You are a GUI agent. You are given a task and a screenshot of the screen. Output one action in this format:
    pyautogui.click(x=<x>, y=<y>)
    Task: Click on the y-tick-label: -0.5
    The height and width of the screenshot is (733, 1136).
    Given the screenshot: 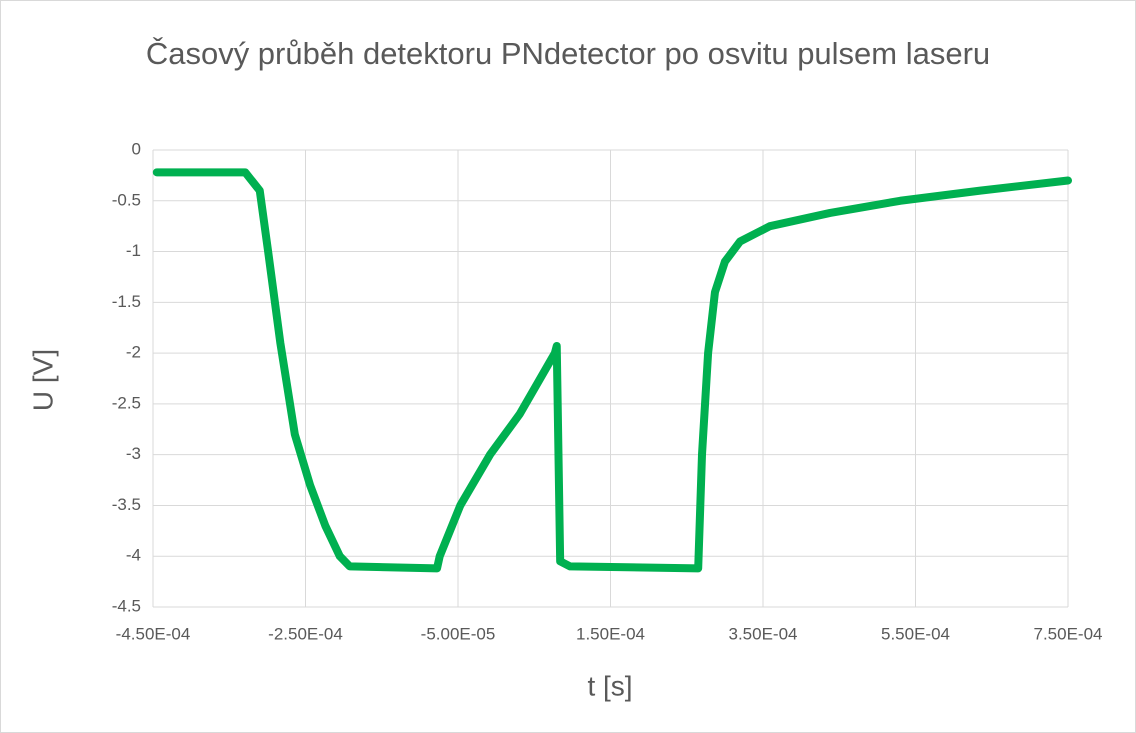 What is the action you would take?
    pyautogui.click(x=126, y=199)
    